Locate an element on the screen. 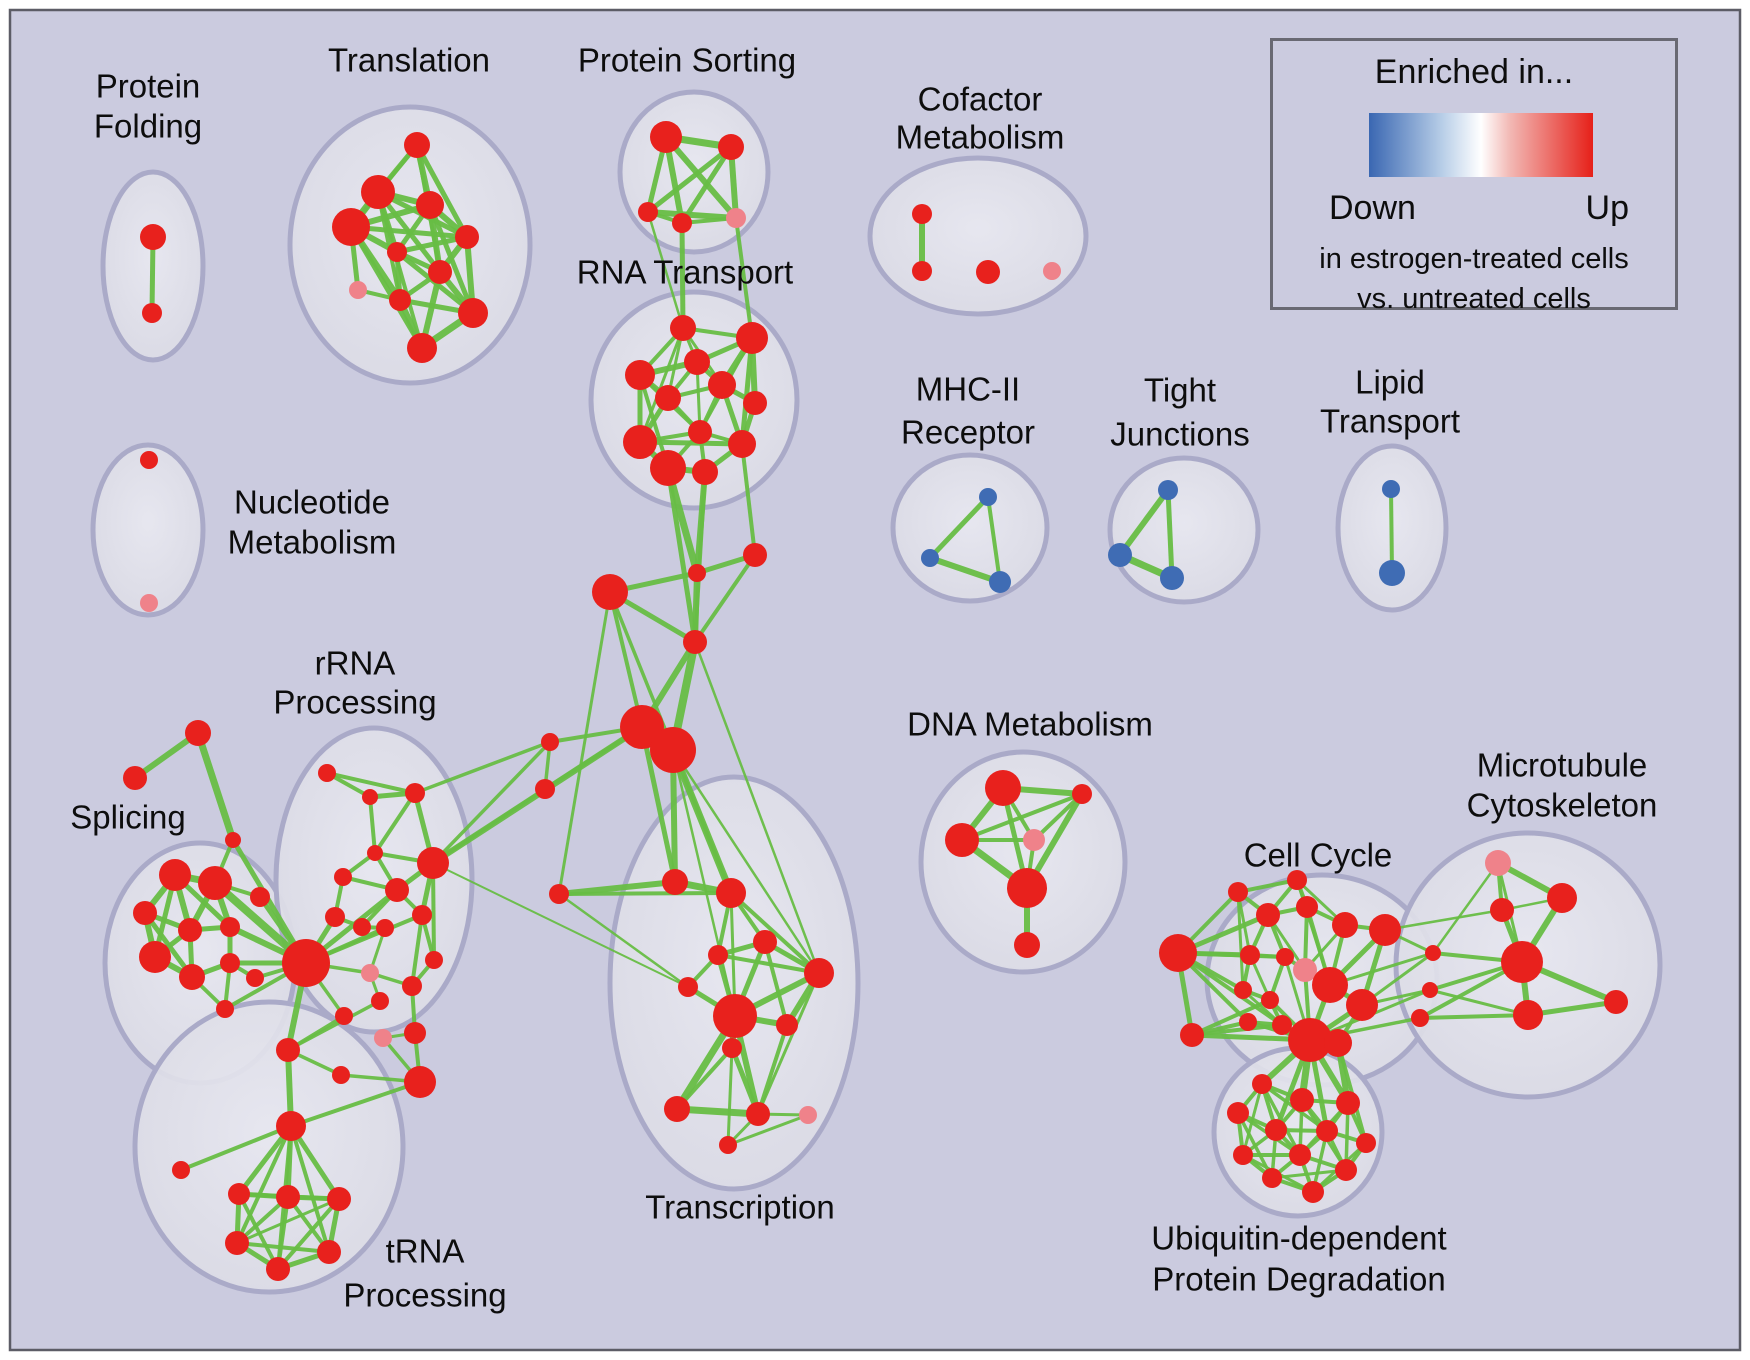 The image size is (1750, 1360). network-node-cc3 is located at coordinates (1345, 925).